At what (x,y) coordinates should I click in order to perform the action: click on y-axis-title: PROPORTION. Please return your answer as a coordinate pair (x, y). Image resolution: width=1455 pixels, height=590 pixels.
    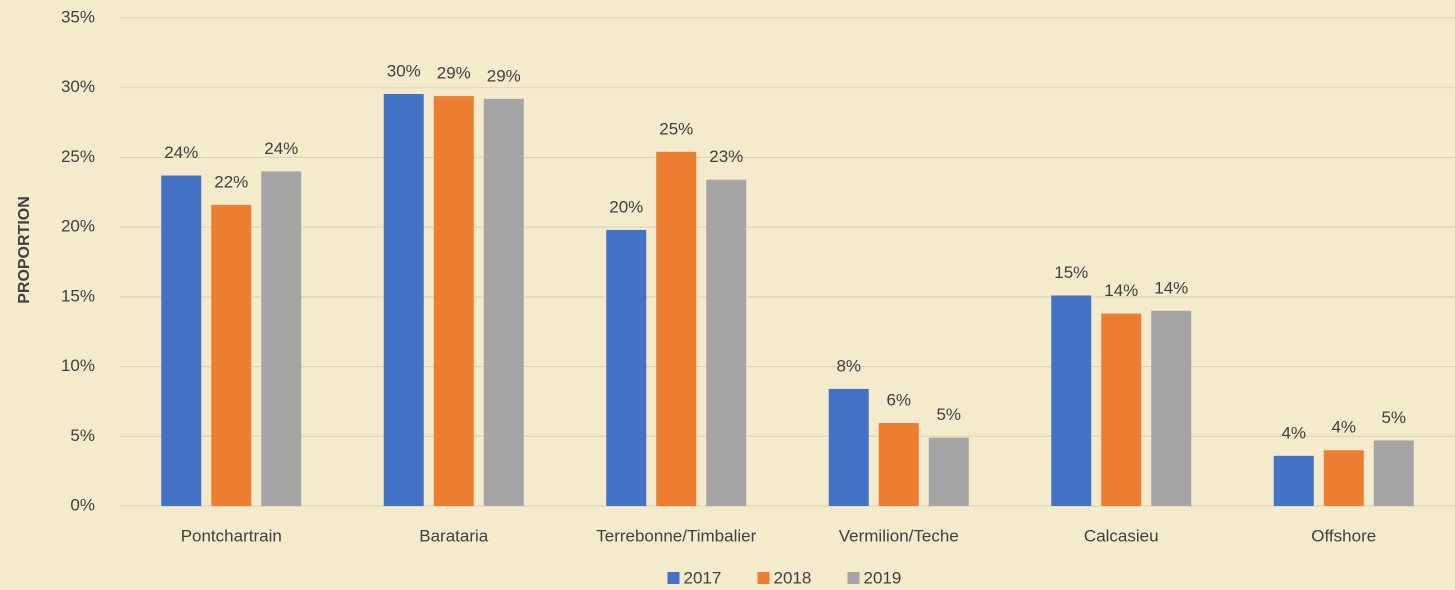
    Looking at the image, I should click on (24, 250).